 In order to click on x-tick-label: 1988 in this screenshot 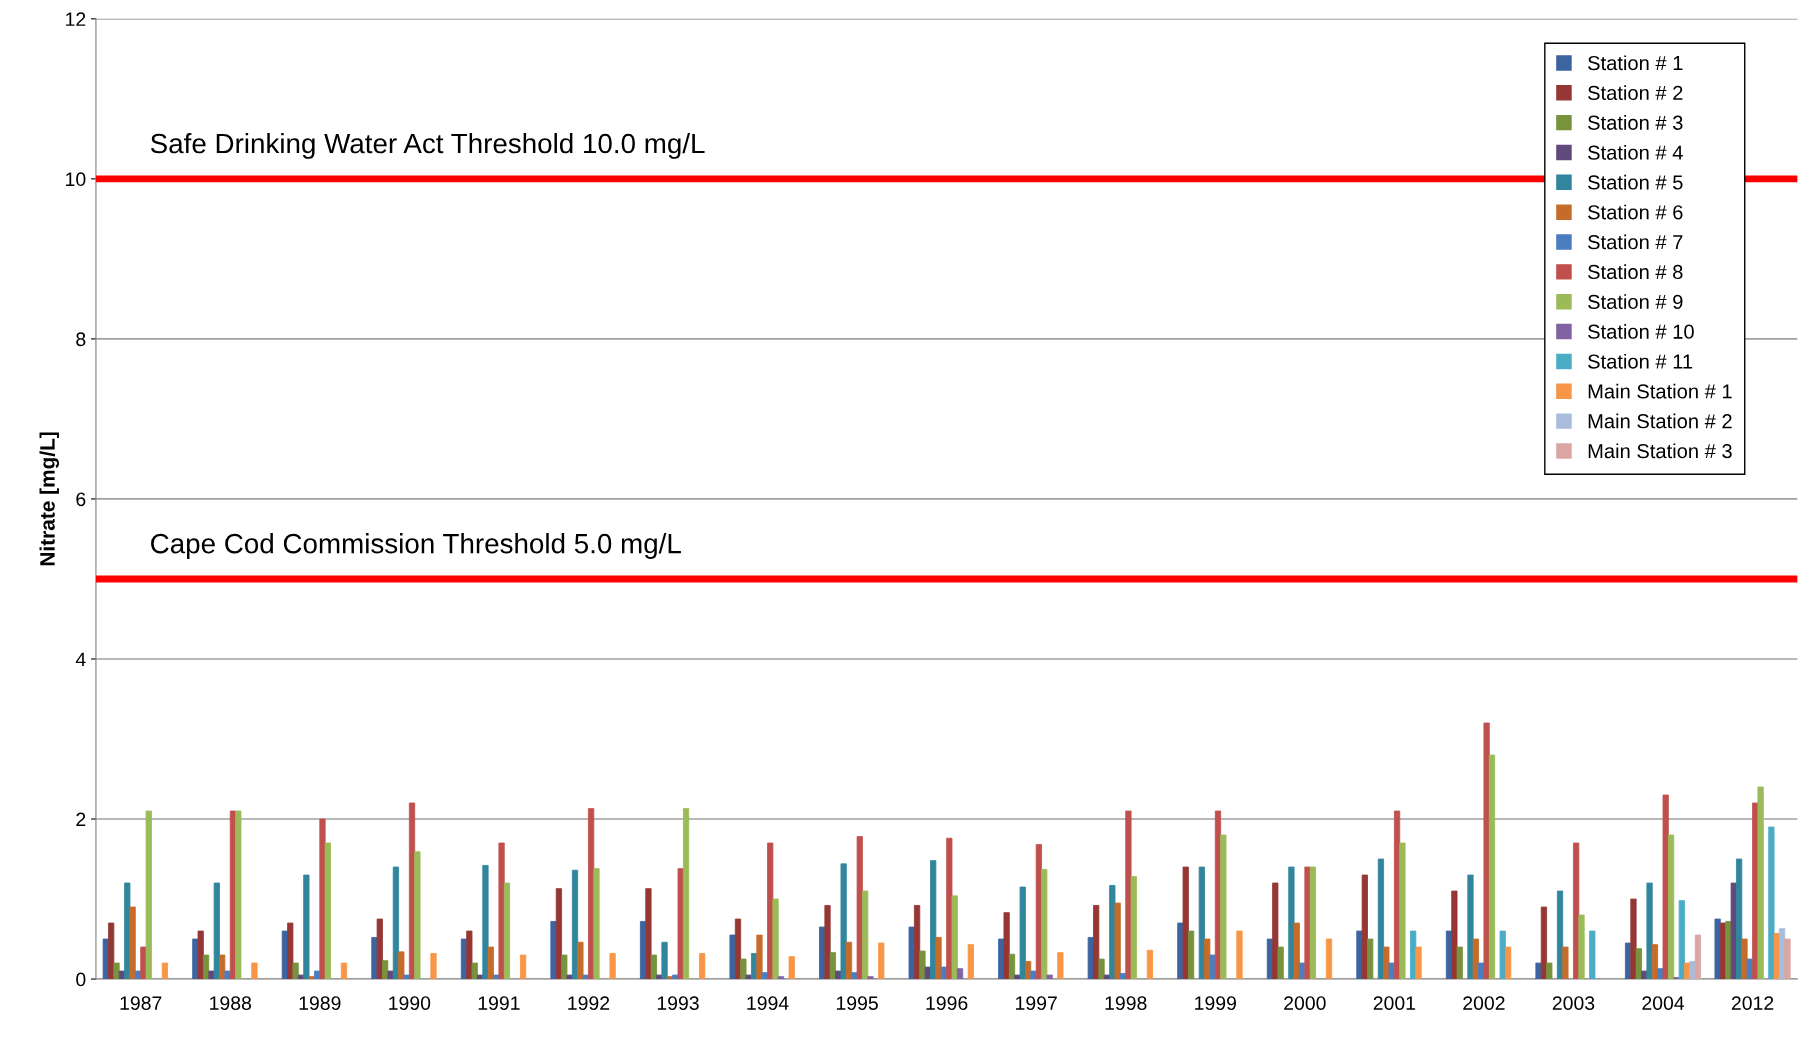, I will do `click(231, 1003)`.